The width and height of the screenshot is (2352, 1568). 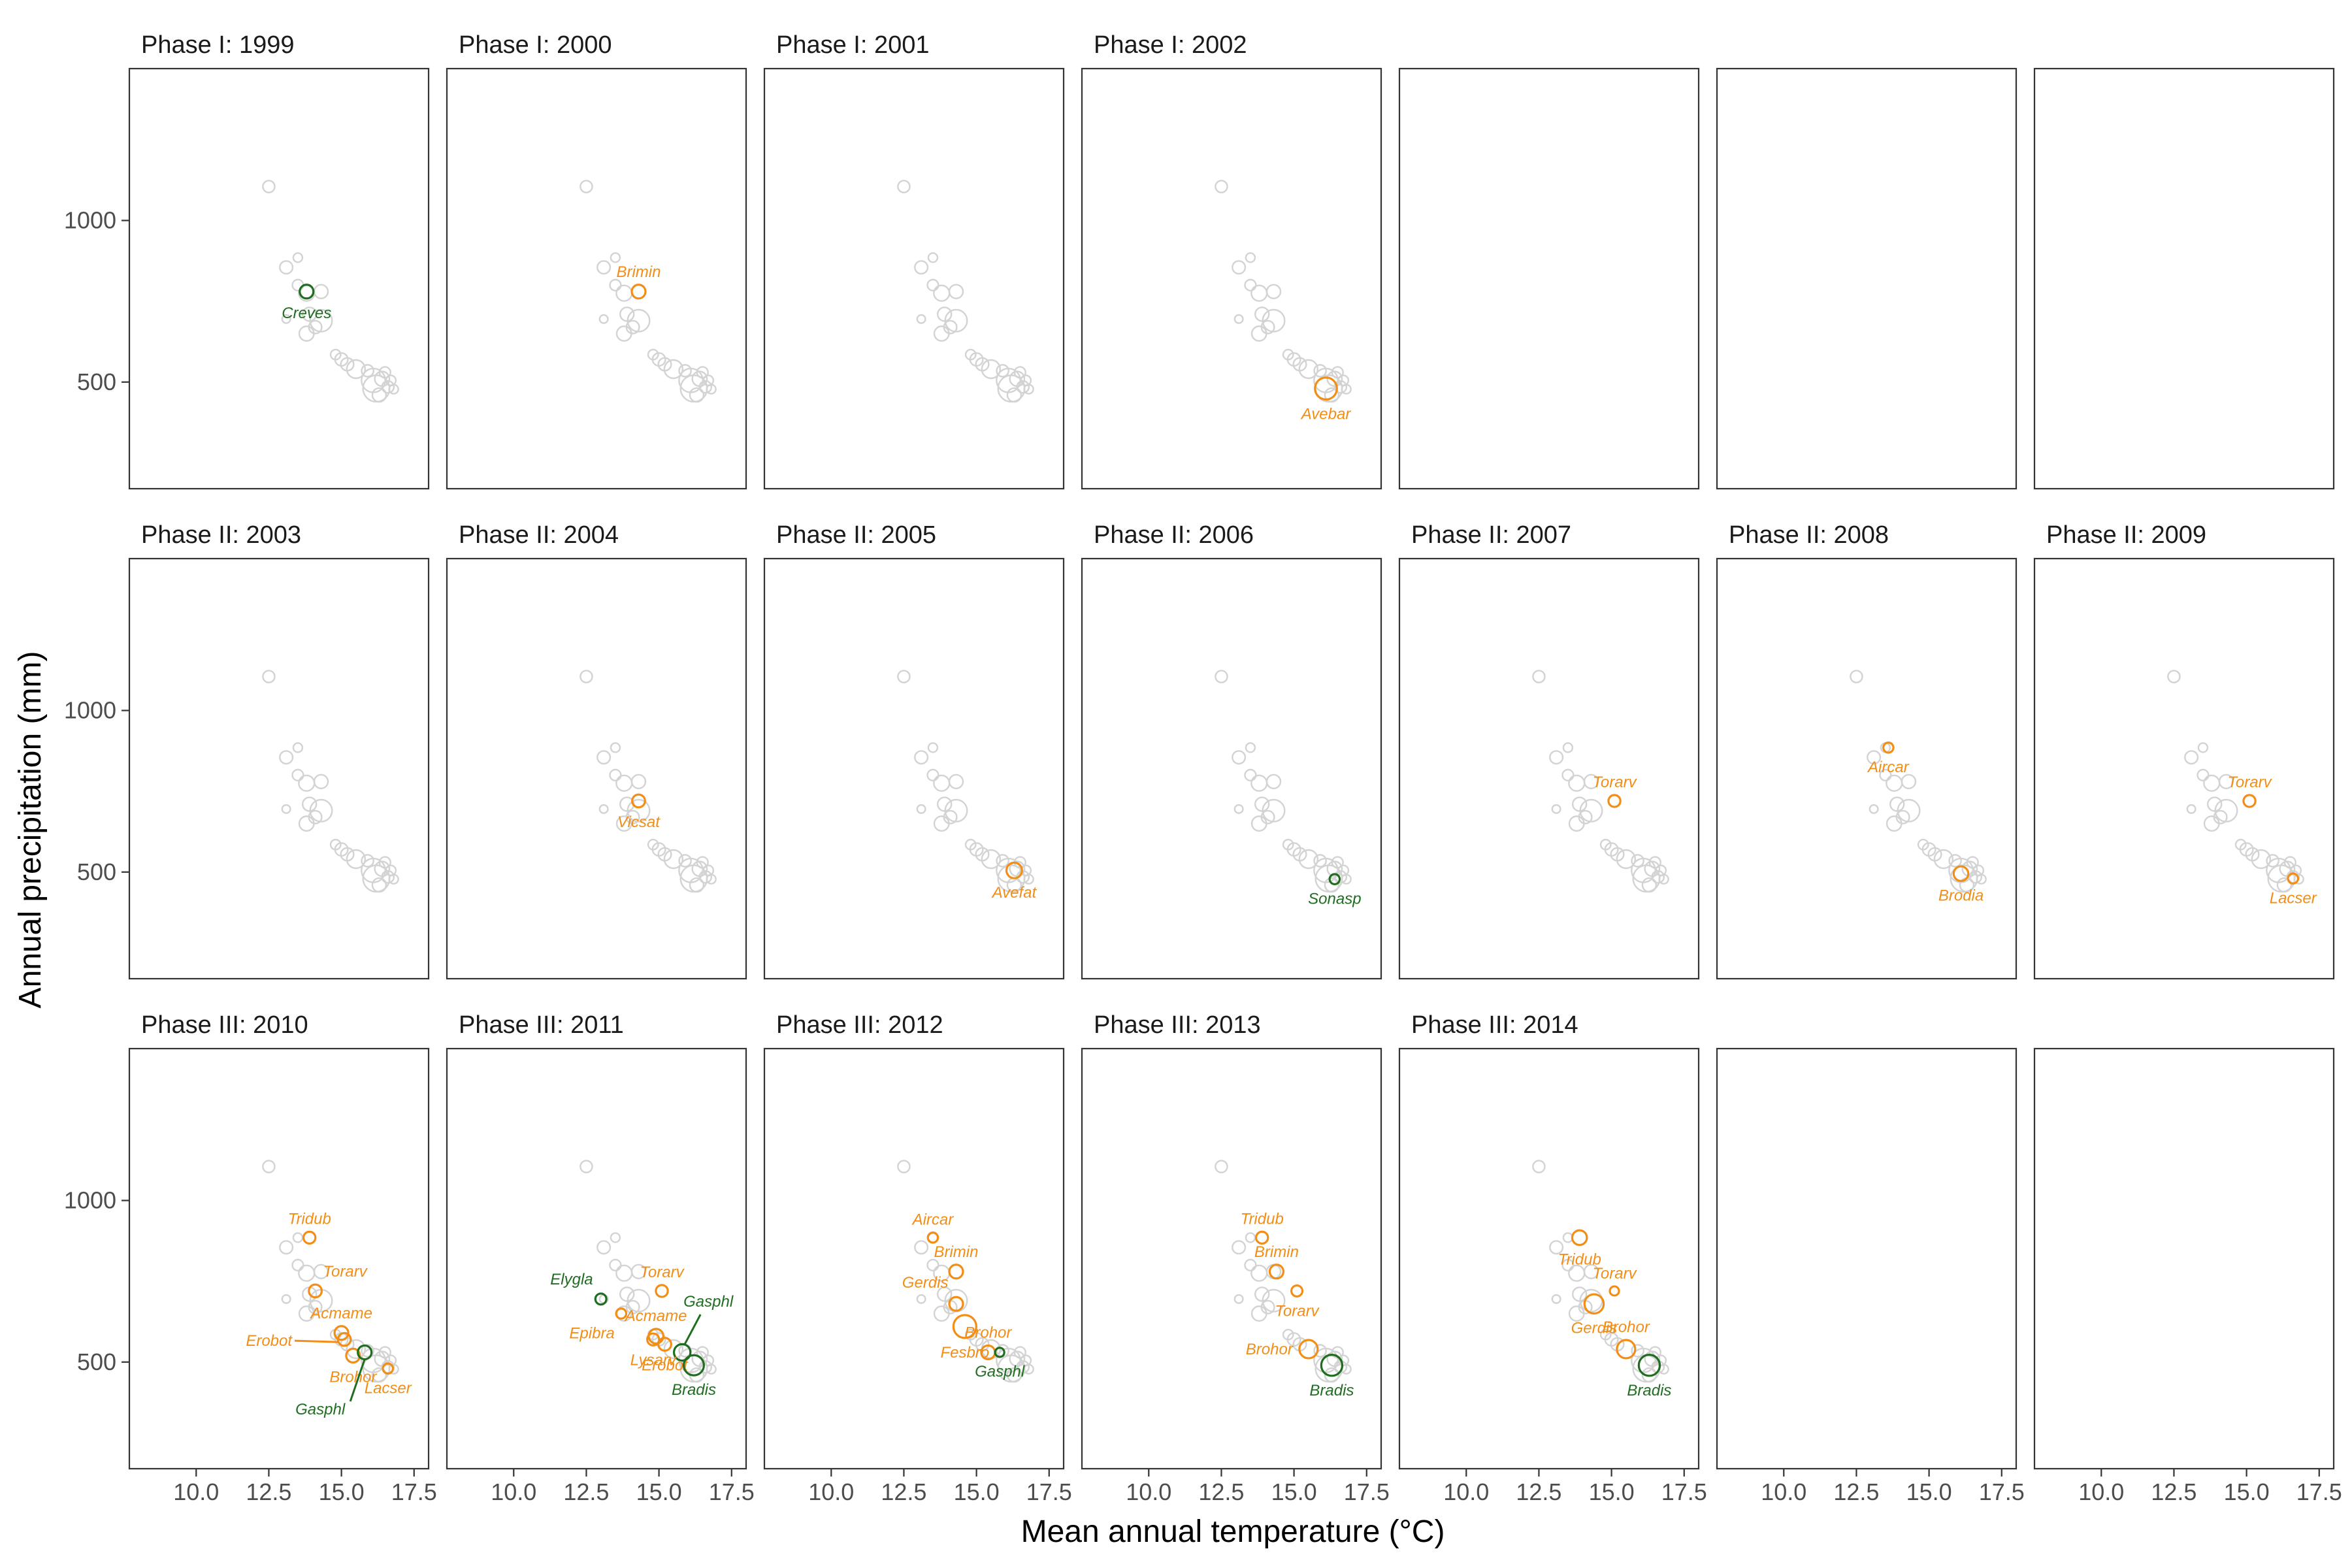 I want to click on facet-panel: Phase I: 2001, so click(x=914, y=260).